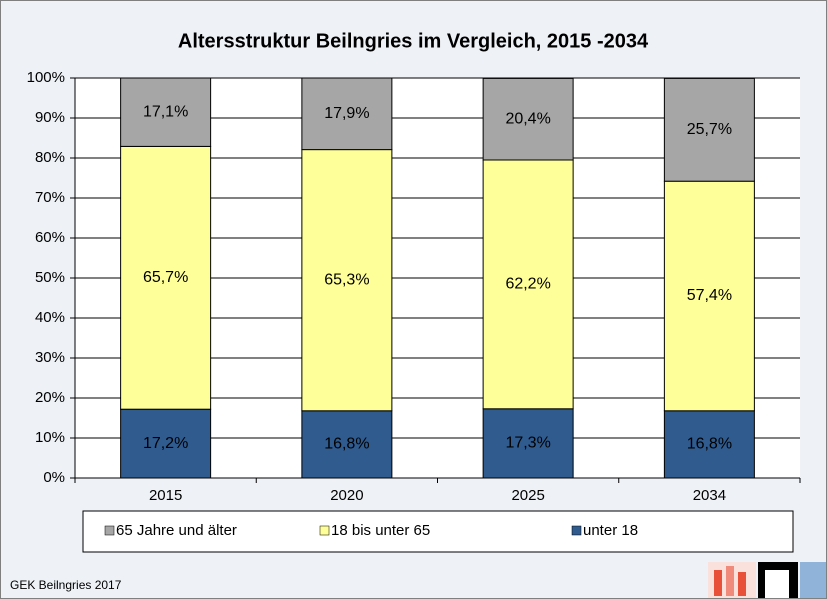 Image resolution: width=827 pixels, height=599 pixels. What do you see at coordinates (527, 495) in the screenshot?
I see `x-tick-label: 2025` at bounding box center [527, 495].